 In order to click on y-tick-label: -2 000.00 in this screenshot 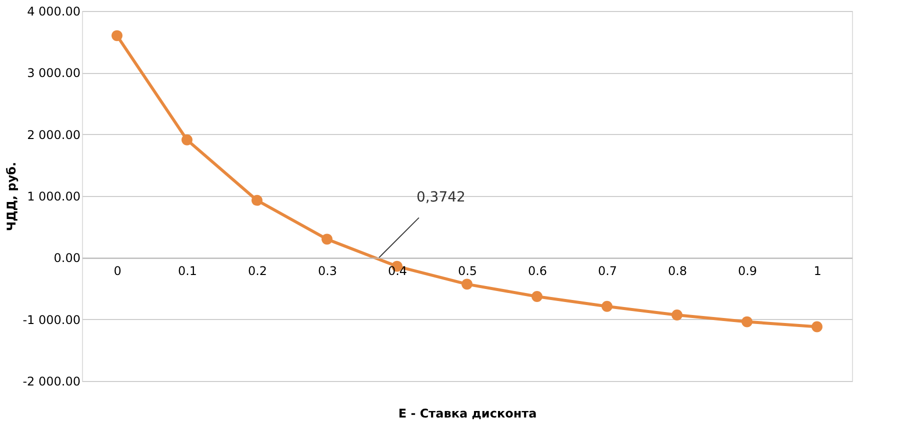, I will do `click(51, 381)`.